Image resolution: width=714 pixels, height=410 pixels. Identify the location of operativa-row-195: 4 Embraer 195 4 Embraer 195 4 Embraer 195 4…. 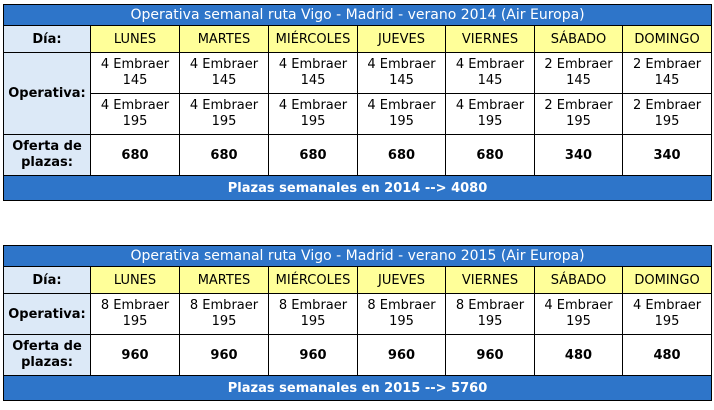
(358, 114).